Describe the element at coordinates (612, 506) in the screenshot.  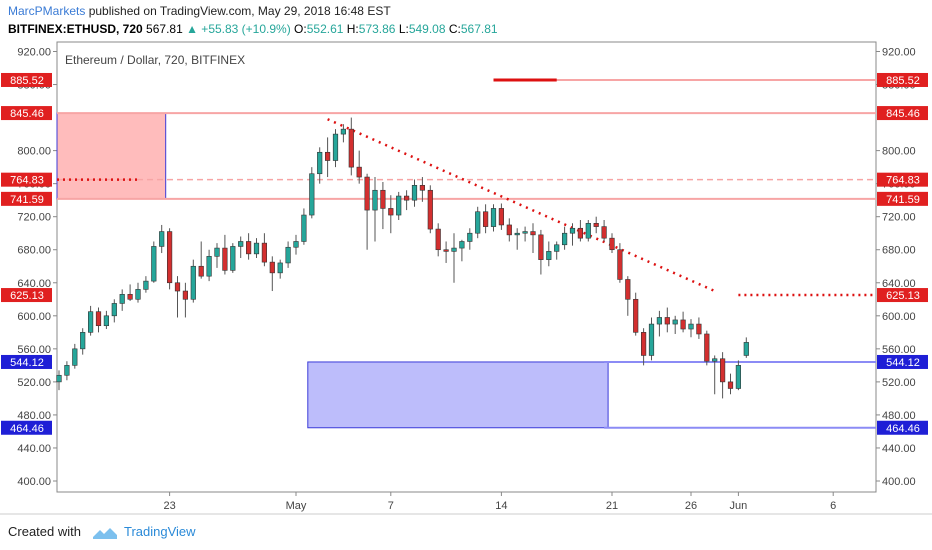
I see `x-tick-label: 21` at that location.